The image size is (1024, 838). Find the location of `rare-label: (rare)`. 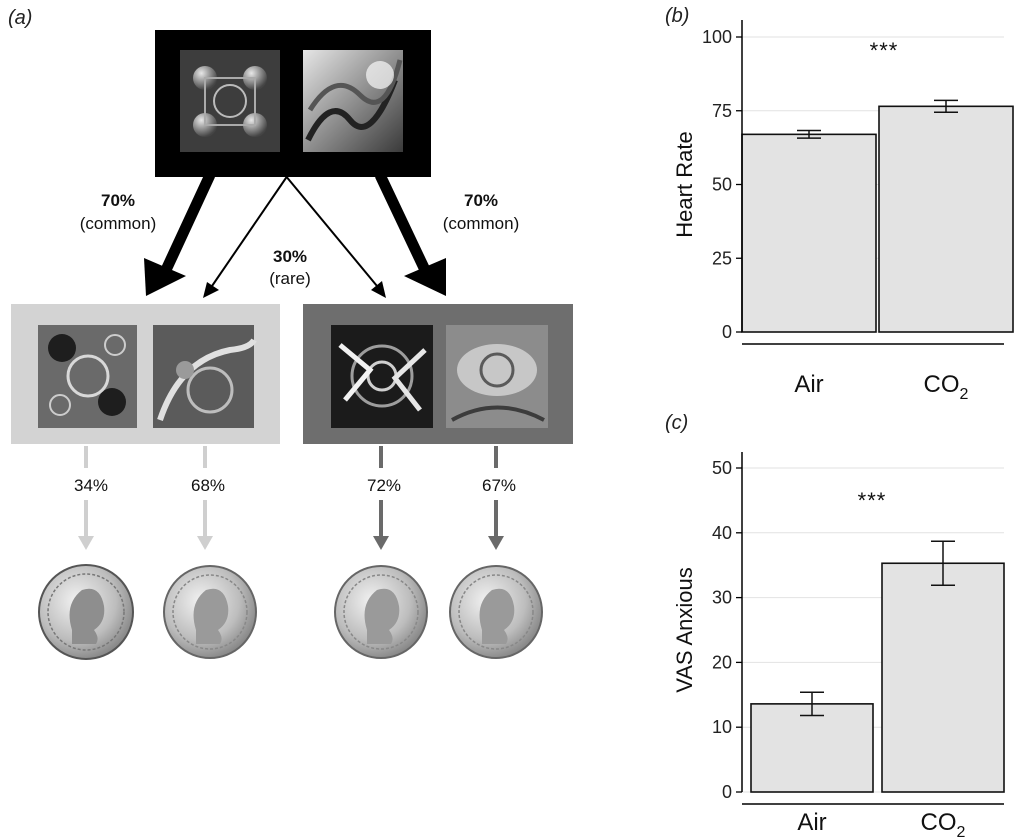

rare-label: (rare) is located at coordinates (290, 278).